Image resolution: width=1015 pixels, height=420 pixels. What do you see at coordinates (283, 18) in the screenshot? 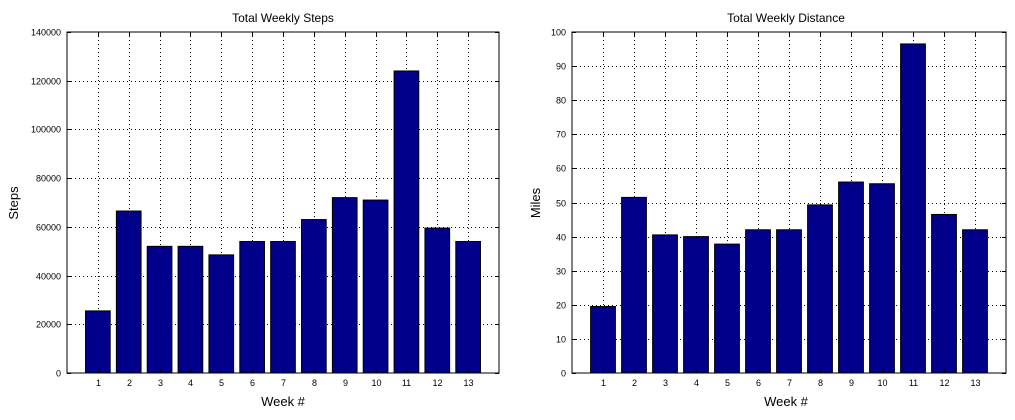
I see `chart-title: Total Weekly Steps` at bounding box center [283, 18].